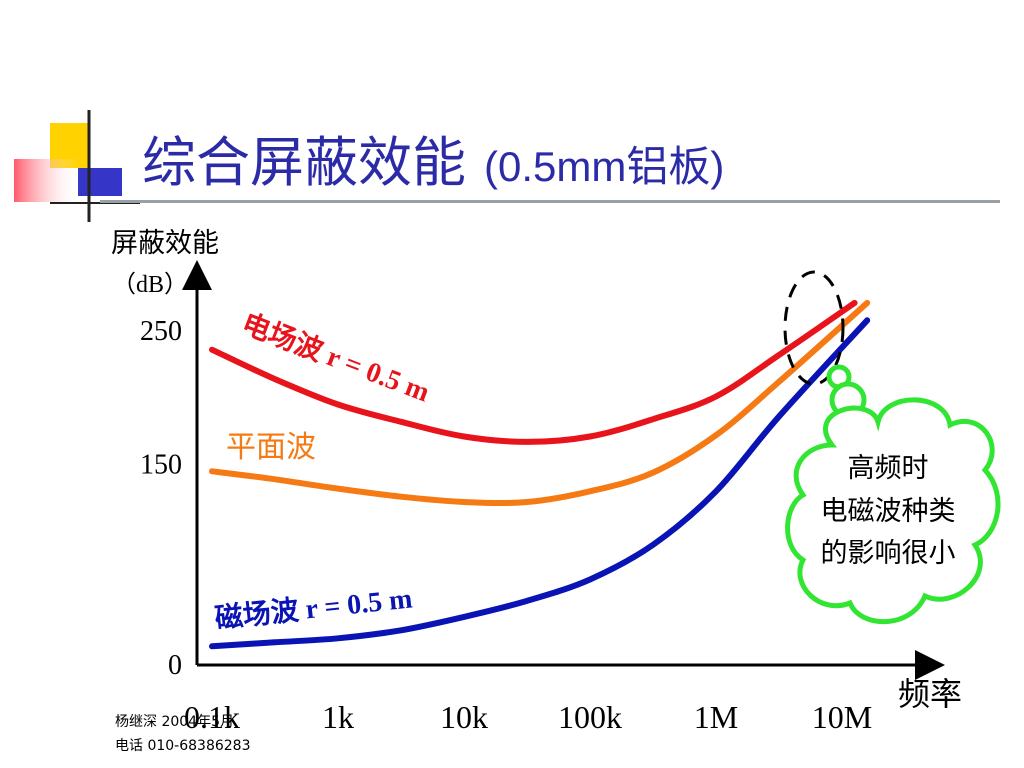  Describe the element at coordinates (590, 717) in the screenshot. I see `x-tick-label: 100k` at that location.